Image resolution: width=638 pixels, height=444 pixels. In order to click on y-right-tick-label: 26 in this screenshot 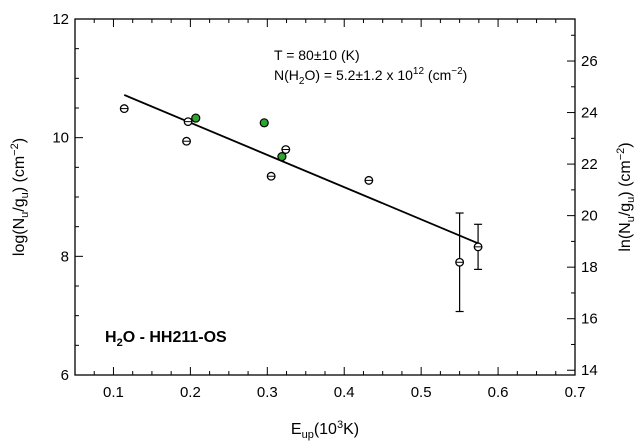, I will do `click(589, 61)`.